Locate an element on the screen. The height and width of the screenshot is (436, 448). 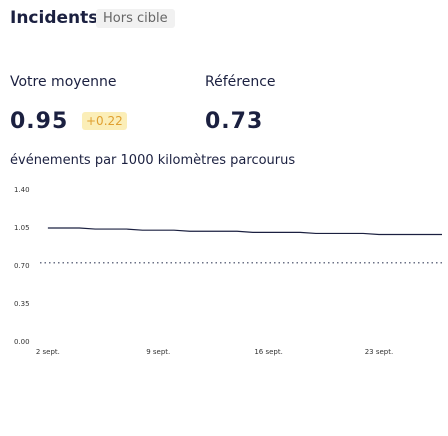
title: Incidents is located at coordinates (54, 18).